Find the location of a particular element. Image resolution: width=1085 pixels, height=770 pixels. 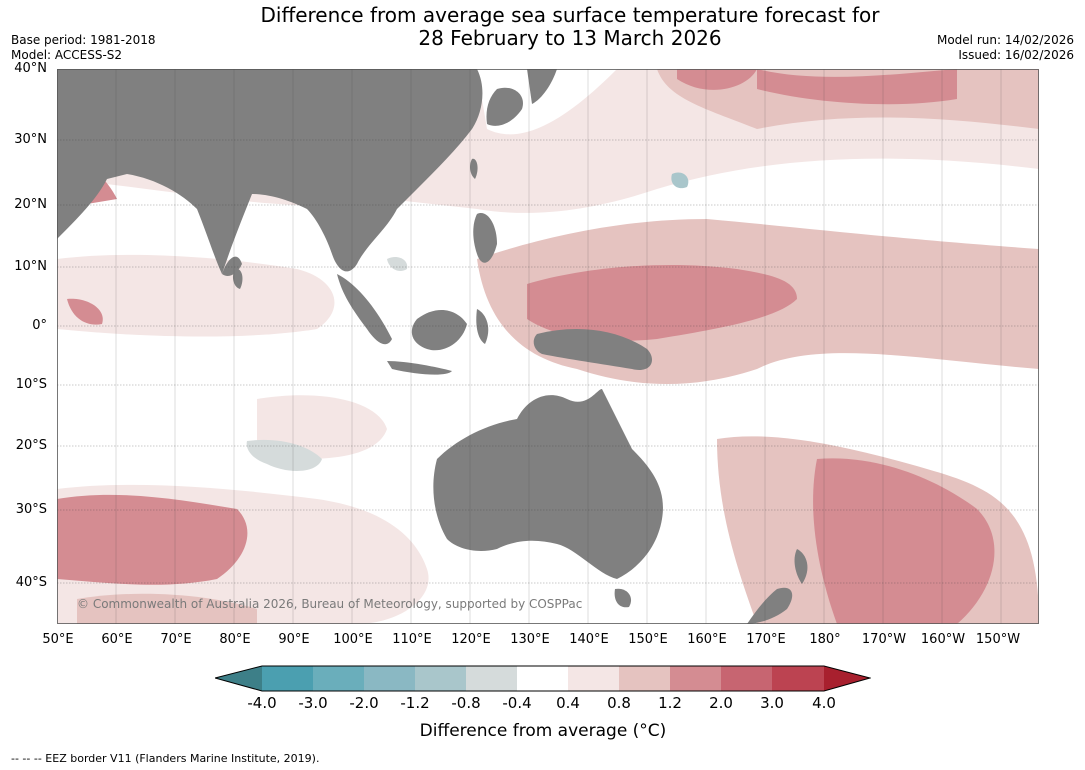

lat-label: 20°S is located at coordinates (31, 445).